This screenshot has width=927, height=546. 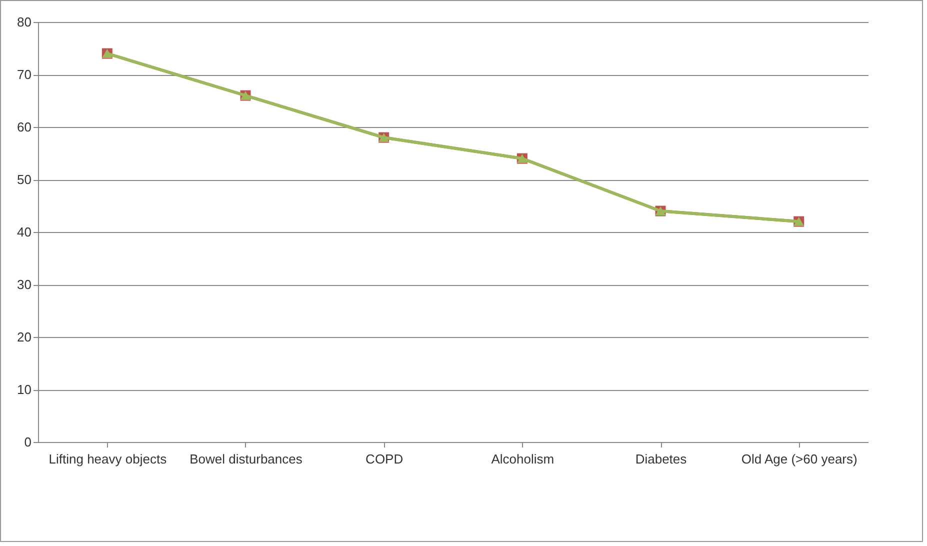 I want to click on x-tick-label: Old Age (>60 years), so click(x=799, y=459).